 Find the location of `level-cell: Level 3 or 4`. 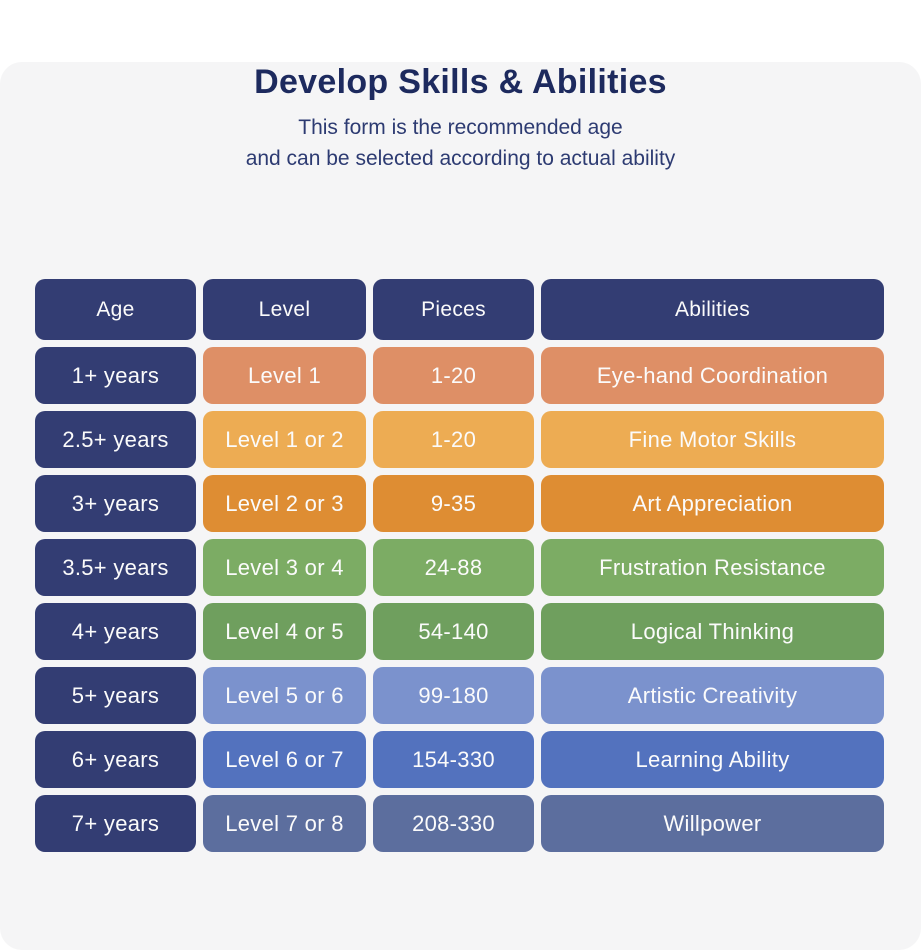

level-cell: Level 3 or 4 is located at coordinates (284, 567).